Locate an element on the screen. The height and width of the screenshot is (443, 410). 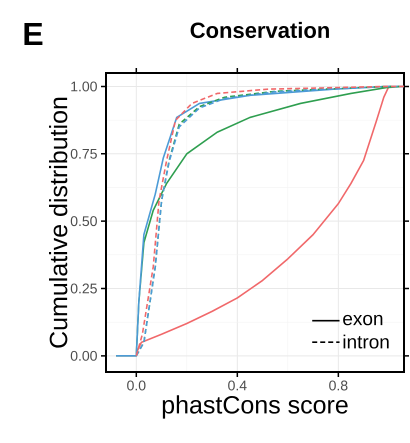
annotation: intron is located at coordinates (366, 341).